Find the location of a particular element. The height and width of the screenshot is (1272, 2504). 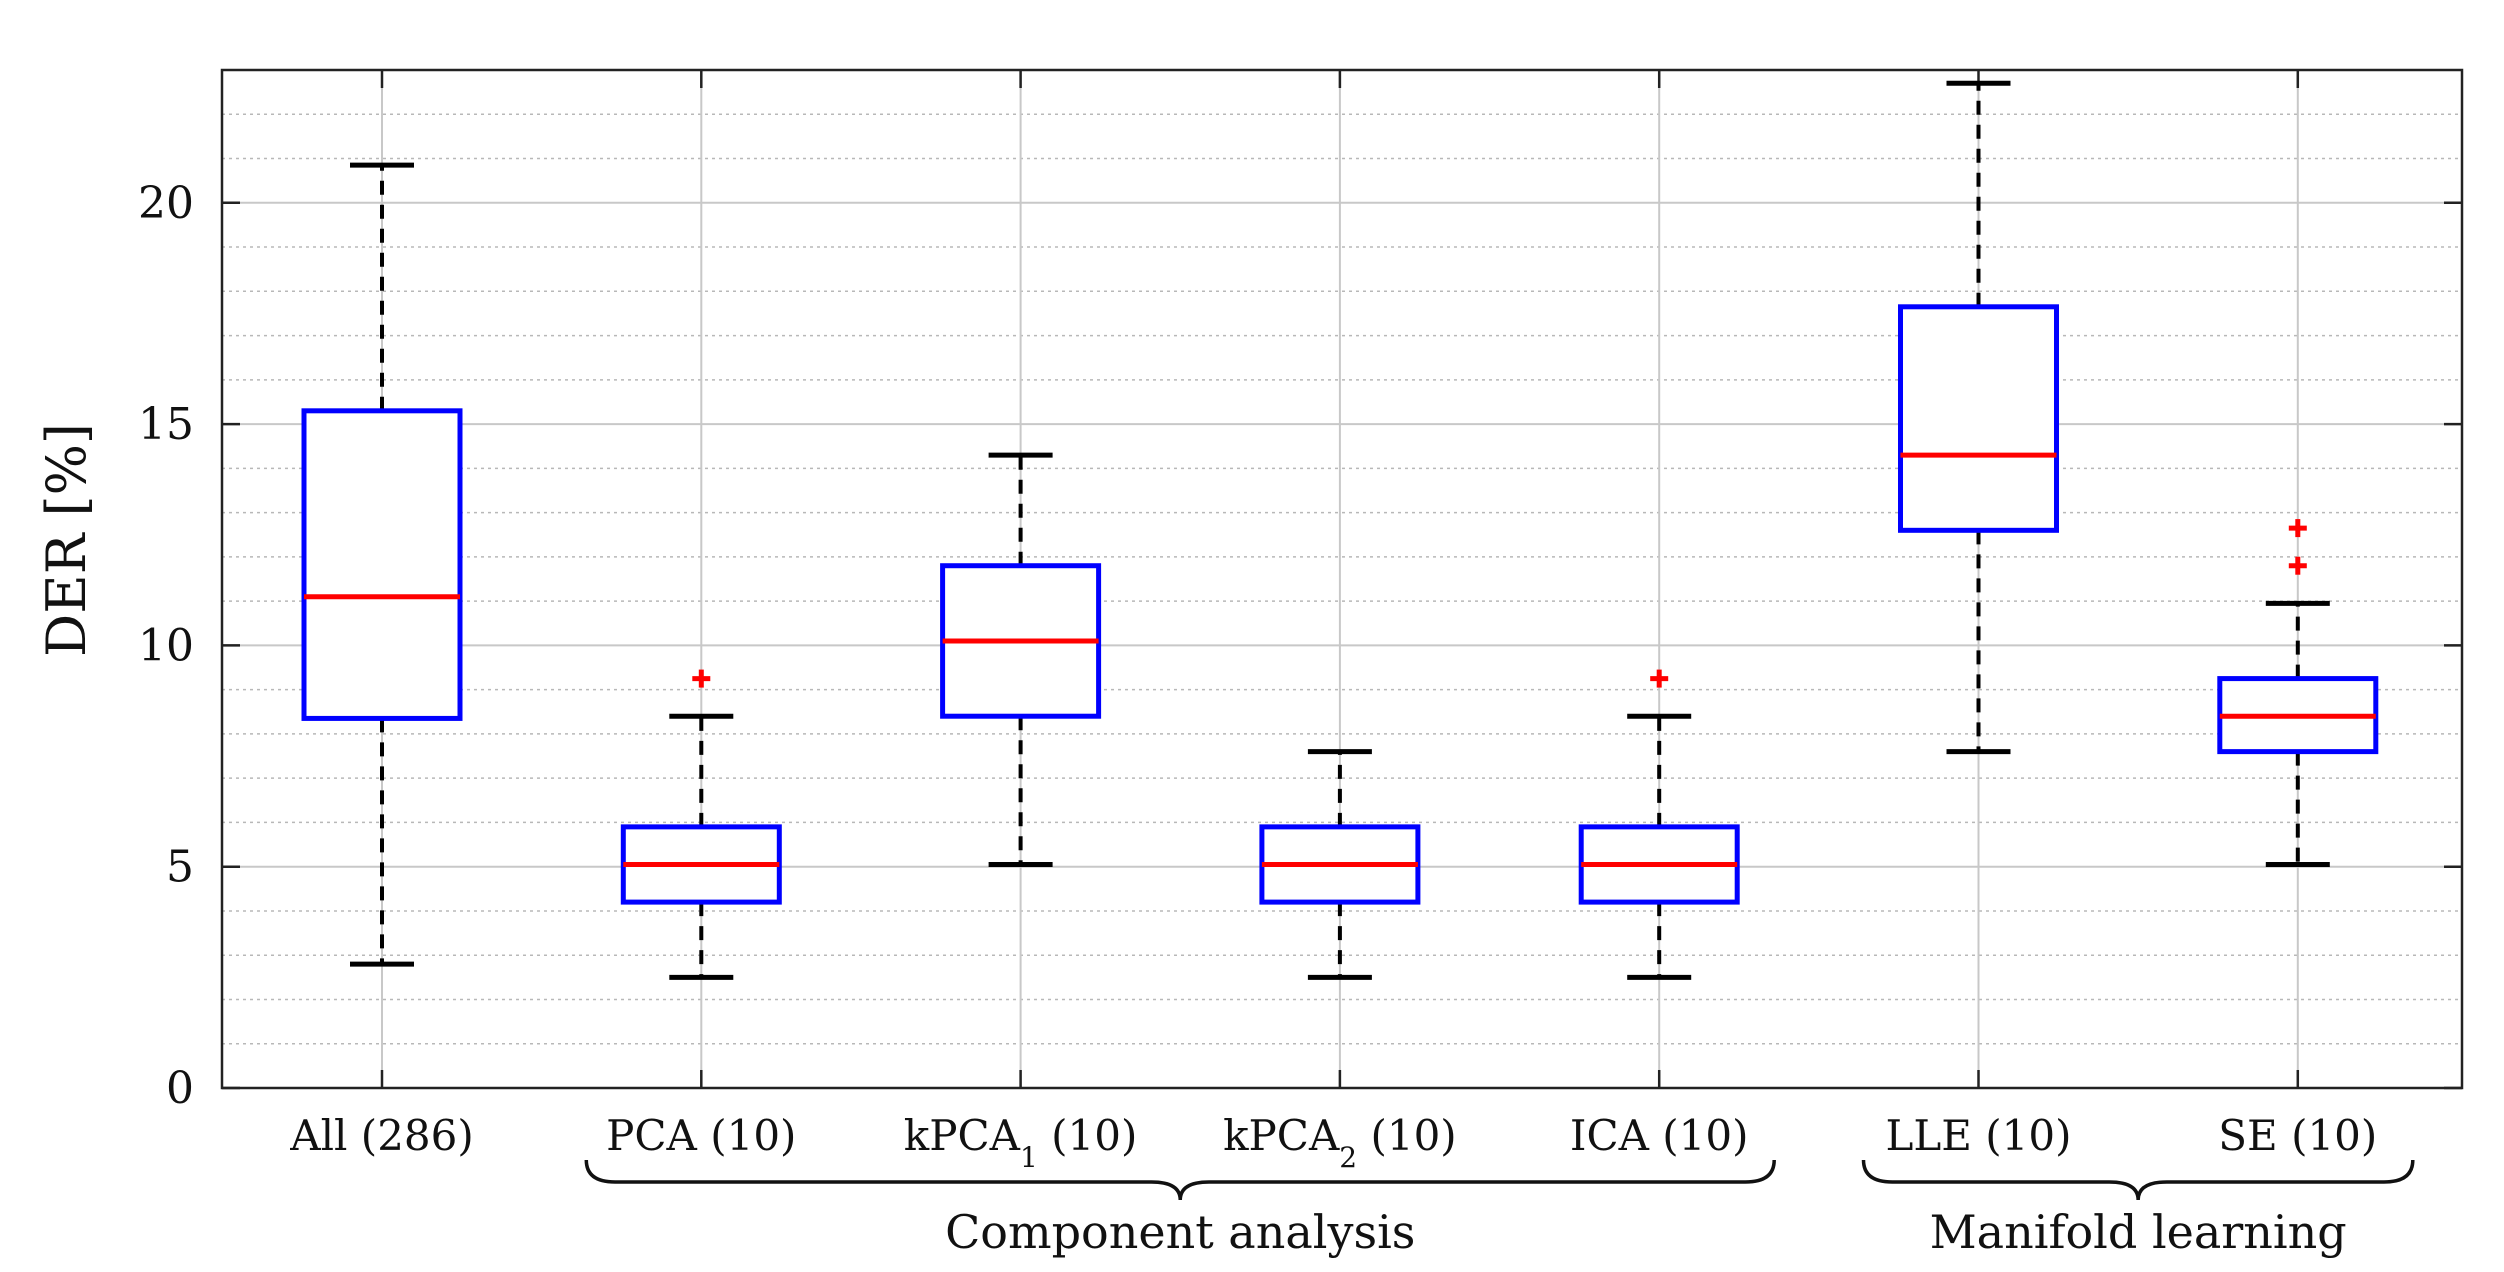

group-label: Component analysis is located at coordinates (1180, 1232).